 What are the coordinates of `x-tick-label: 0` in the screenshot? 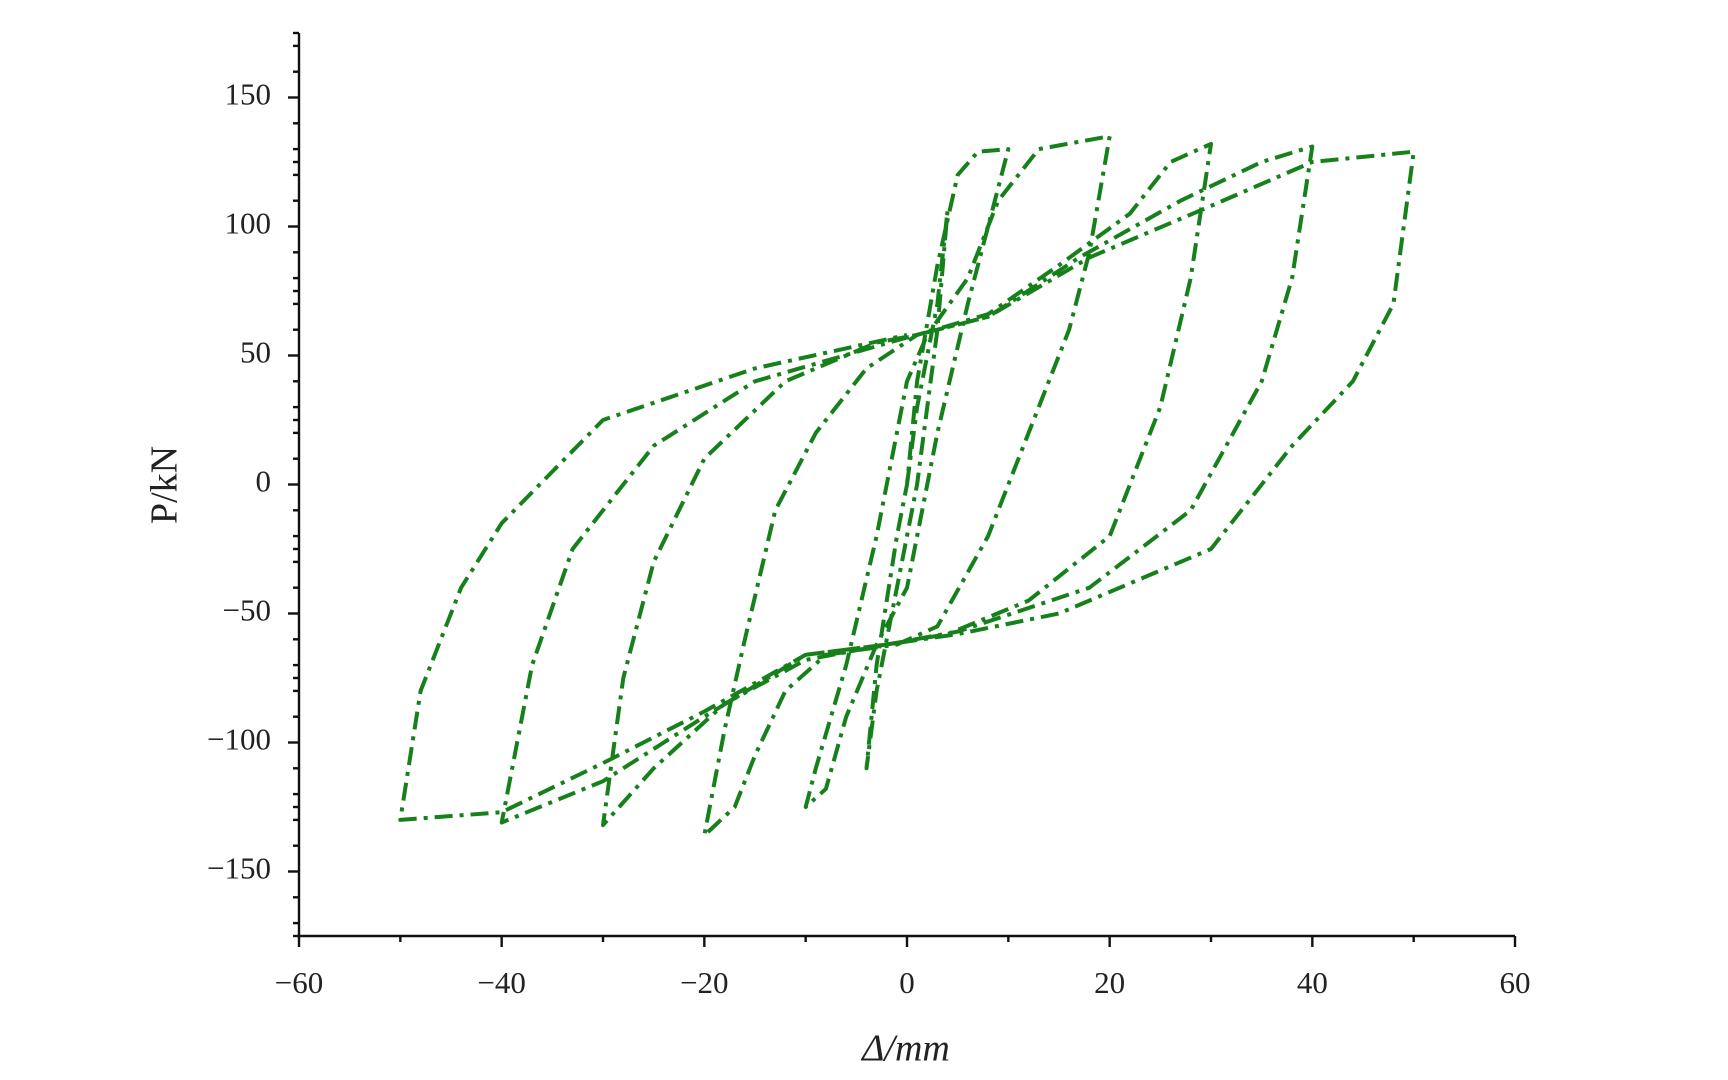 It's located at (907, 982).